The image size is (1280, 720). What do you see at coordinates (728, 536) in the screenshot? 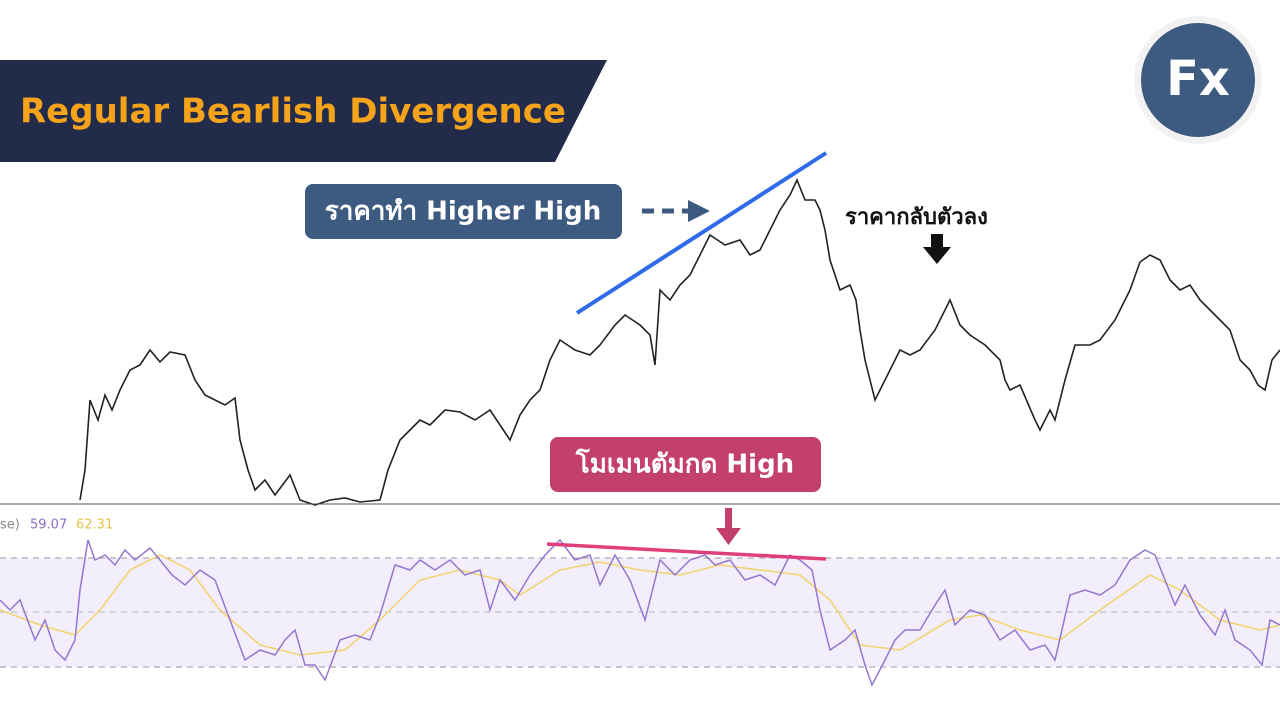
I see `momentum-arrow-head` at bounding box center [728, 536].